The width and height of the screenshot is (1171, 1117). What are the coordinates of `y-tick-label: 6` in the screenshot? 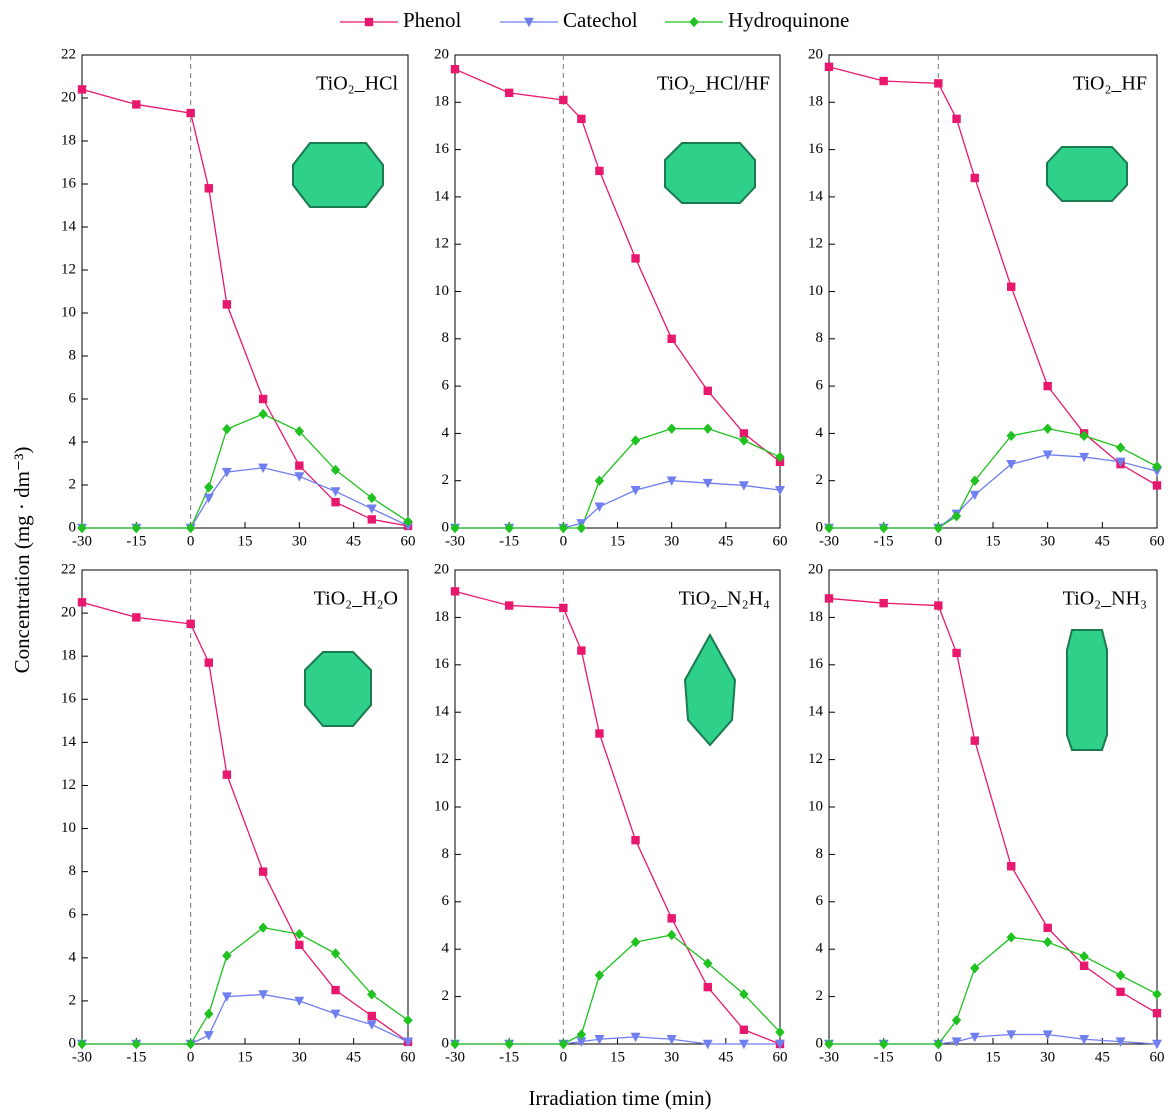 It's located at (73, 914).